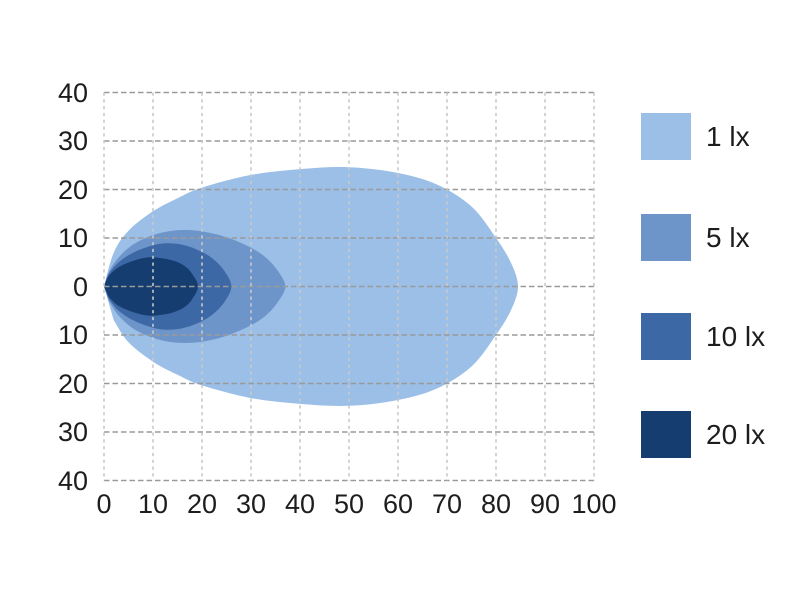  What do you see at coordinates (736, 336) in the screenshot?
I see `legend-label-10lx: 10 lx` at bounding box center [736, 336].